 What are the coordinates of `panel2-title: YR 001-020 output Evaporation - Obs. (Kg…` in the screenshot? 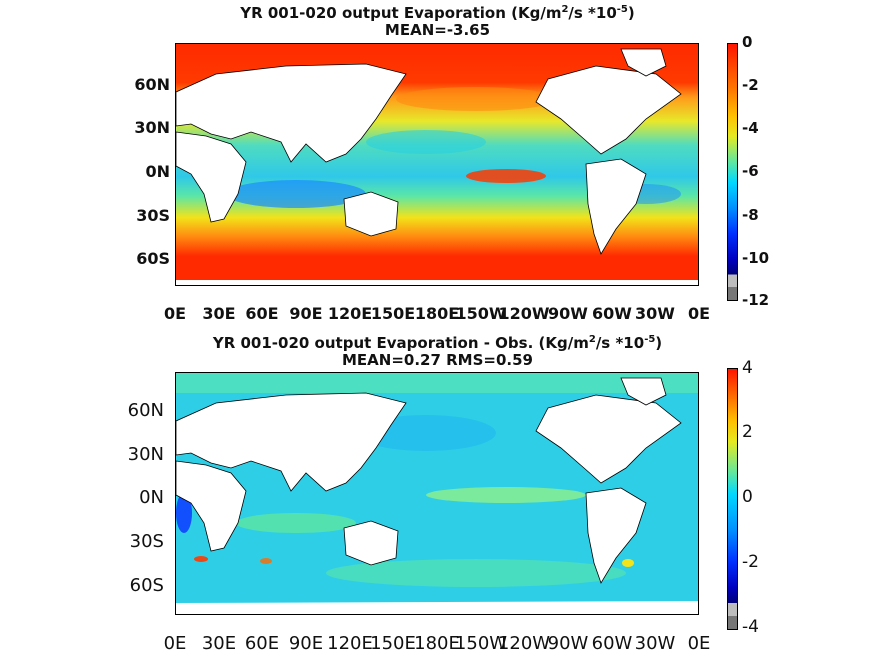 It's located at (437, 343).